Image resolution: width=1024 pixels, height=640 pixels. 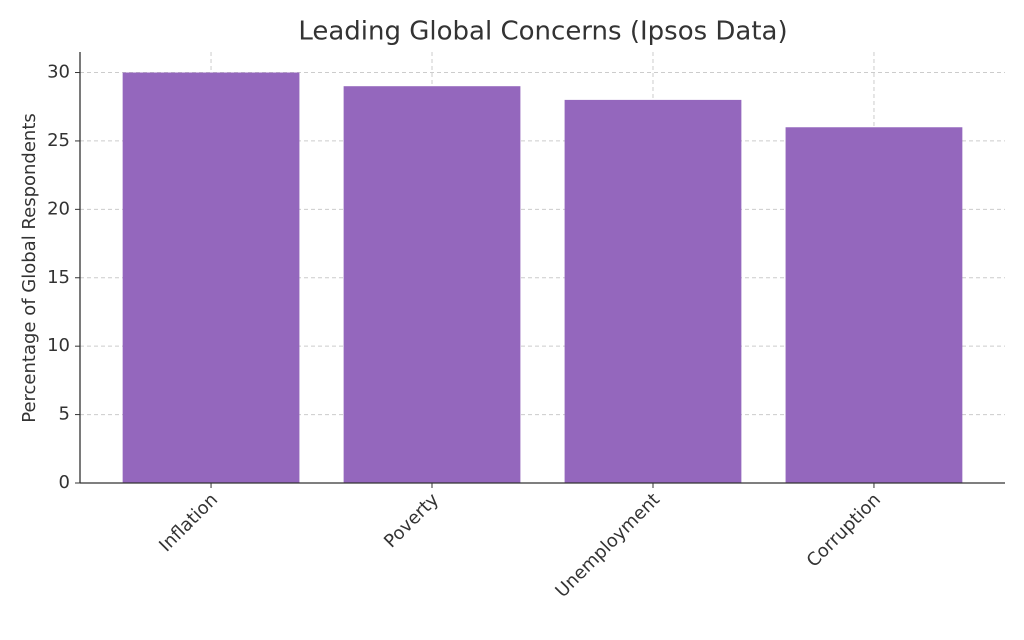 What do you see at coordinates (64, 482) in the screenshot?
I see `y-tick-label: 0` at bounding box center [64, 482].